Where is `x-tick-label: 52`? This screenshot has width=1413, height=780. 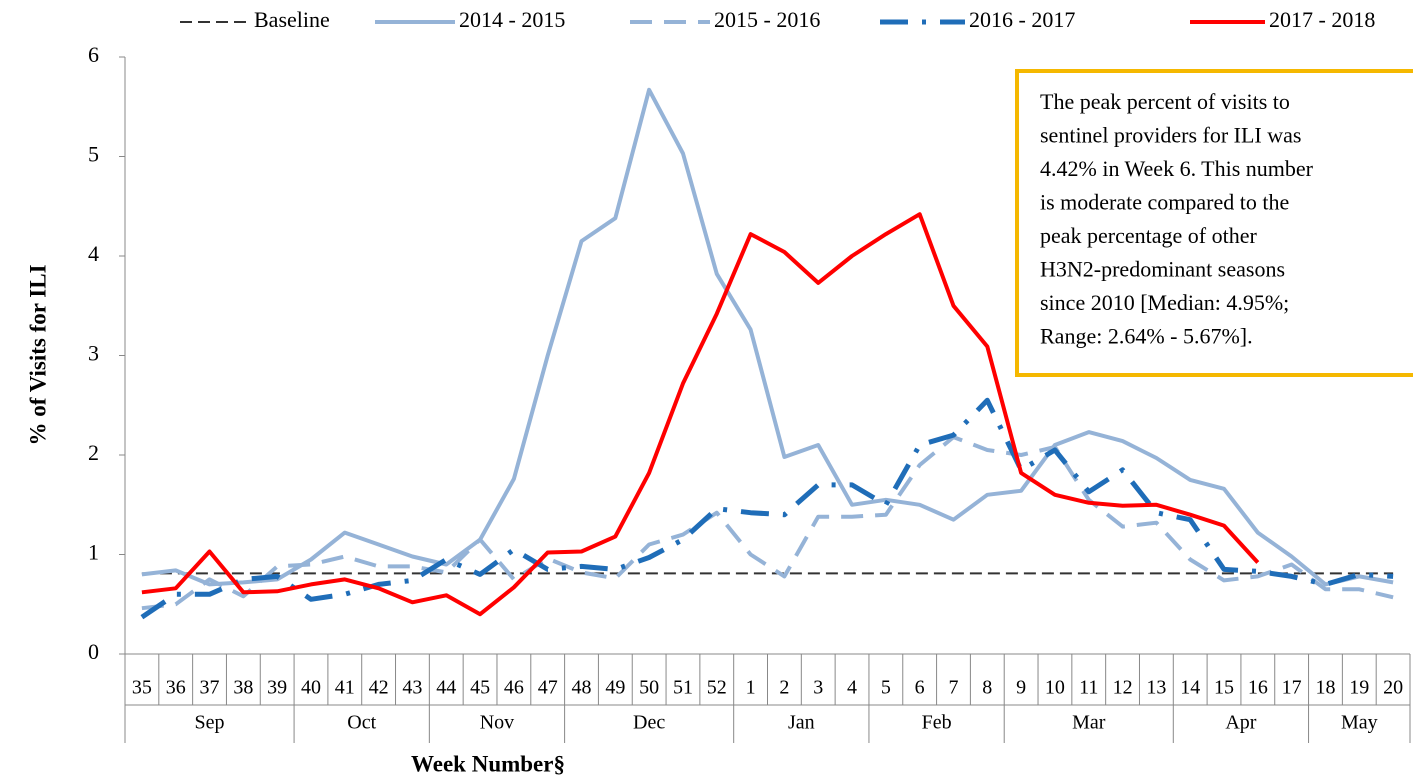
x-tick-label: 52 is located at coordinates (717, 688).